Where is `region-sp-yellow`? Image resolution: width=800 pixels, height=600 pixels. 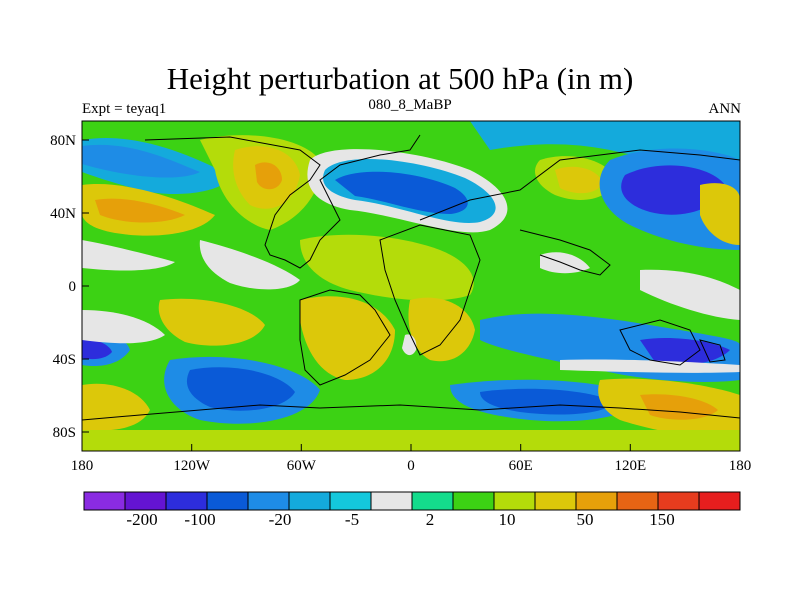 region-sp-yellow is located at coordinates (211, 322).